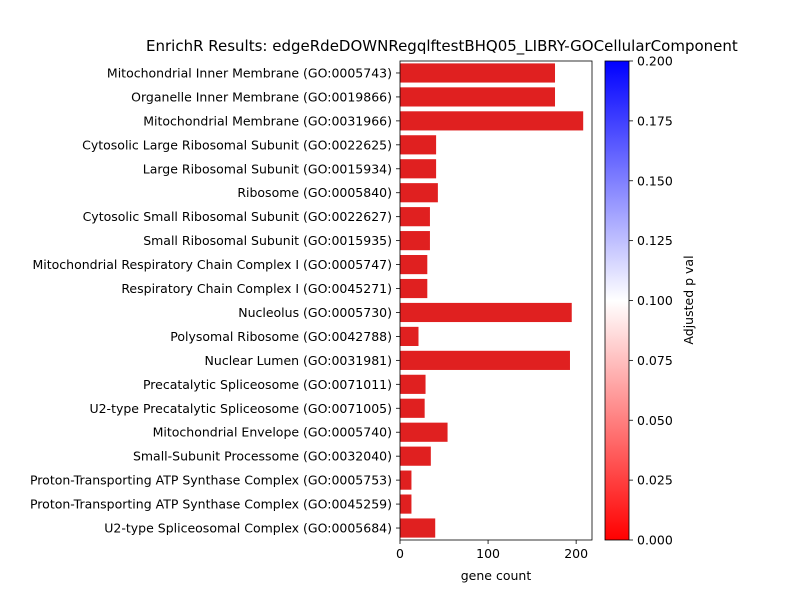 The width and height of the screenshot is (800, 600). Describe the element at coordinates (655, 300) in the screenshot. I see `colorbar-tick-label: 0.100` at that location.